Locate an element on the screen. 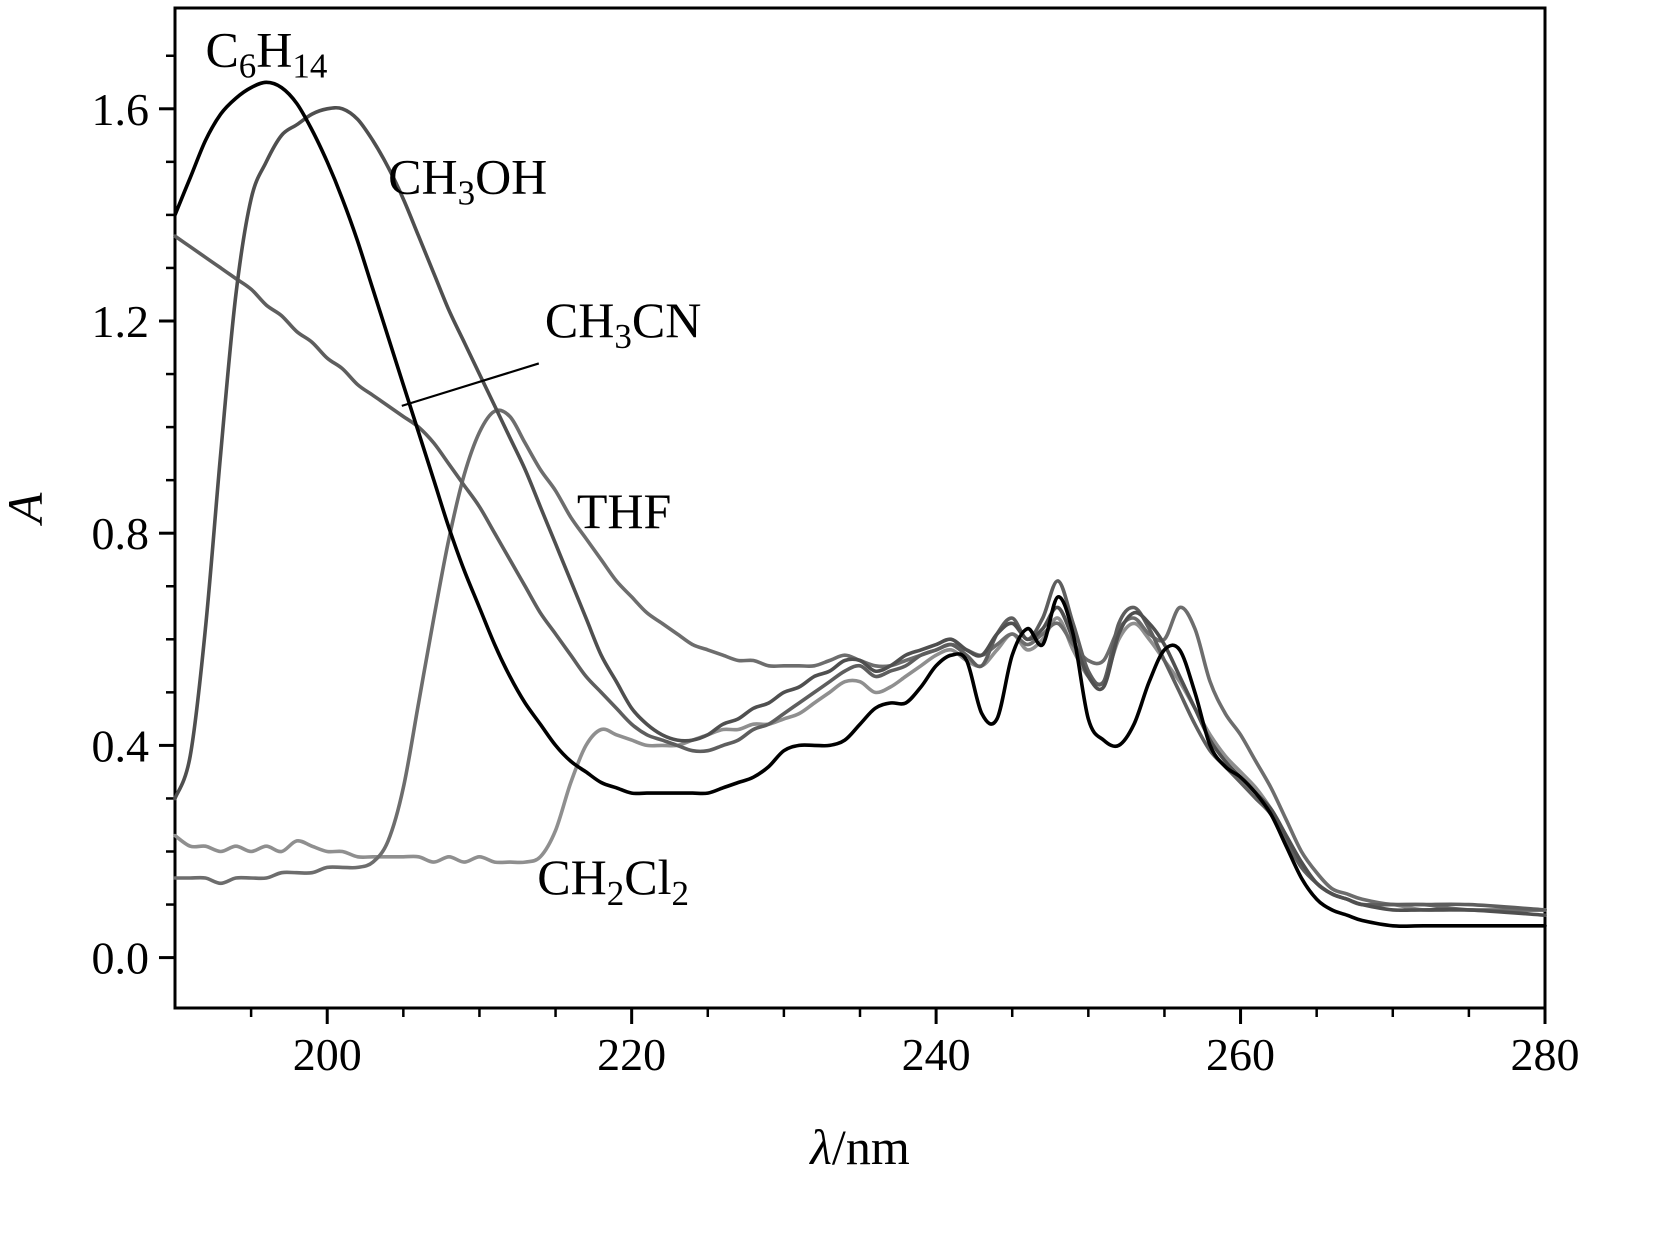 This screenshot has width=1660, height=1246. y-tick-label: 1.2 is located at coordinates (121, 321).